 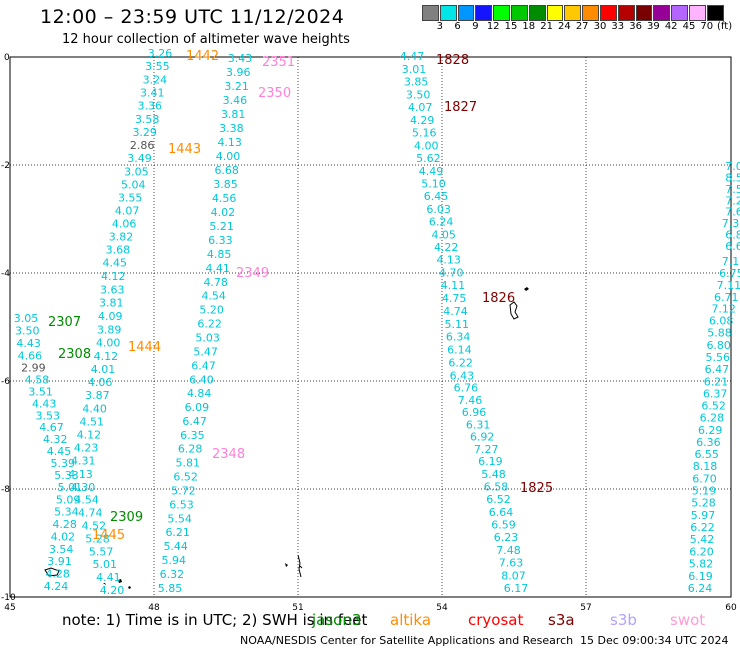 What do you see at coordinates (300, 566) in the screenshot?
I see `island-shape` at bounding box center [300, 566].